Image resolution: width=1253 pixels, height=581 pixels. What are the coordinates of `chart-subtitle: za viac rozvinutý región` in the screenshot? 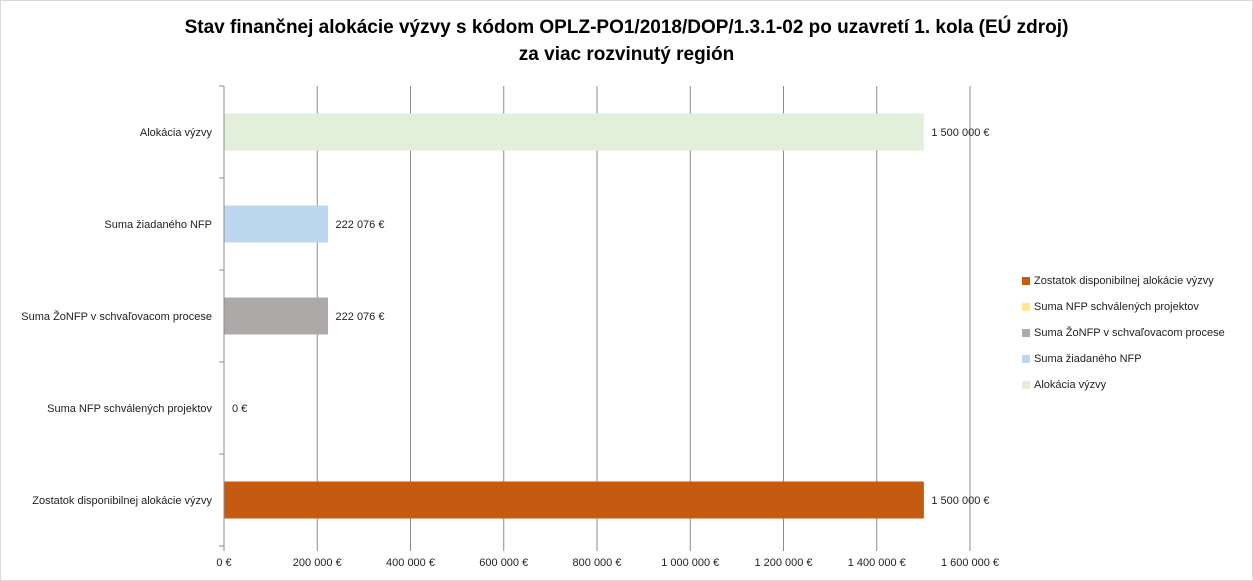 It's located at (626, 54).